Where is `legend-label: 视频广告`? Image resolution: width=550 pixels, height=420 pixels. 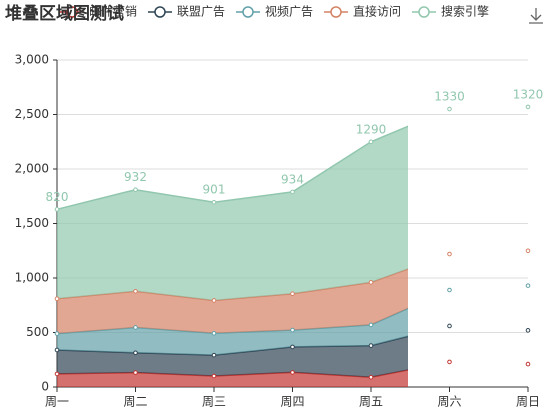 legend-label: 视频广告 is located at coordinates (289, 11).